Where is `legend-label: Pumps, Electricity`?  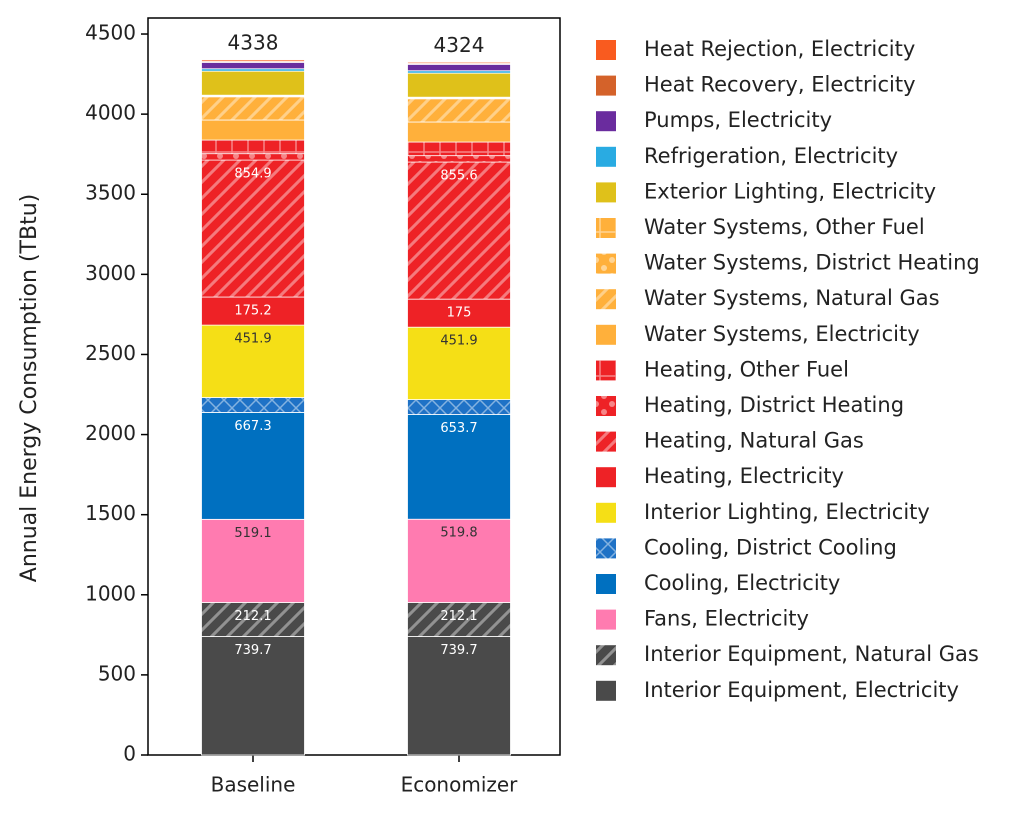 legend-label: Pumps, Electricity is located at coordinates (738, 120).